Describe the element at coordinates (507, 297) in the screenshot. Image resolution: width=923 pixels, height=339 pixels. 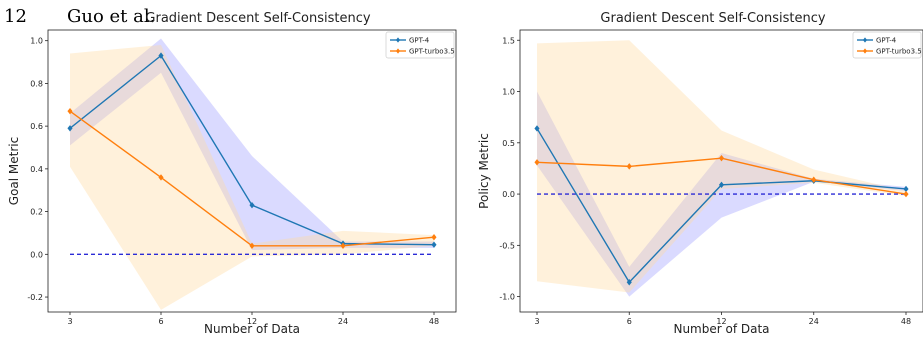
I see `y-tick-label: -1.0` at that location.